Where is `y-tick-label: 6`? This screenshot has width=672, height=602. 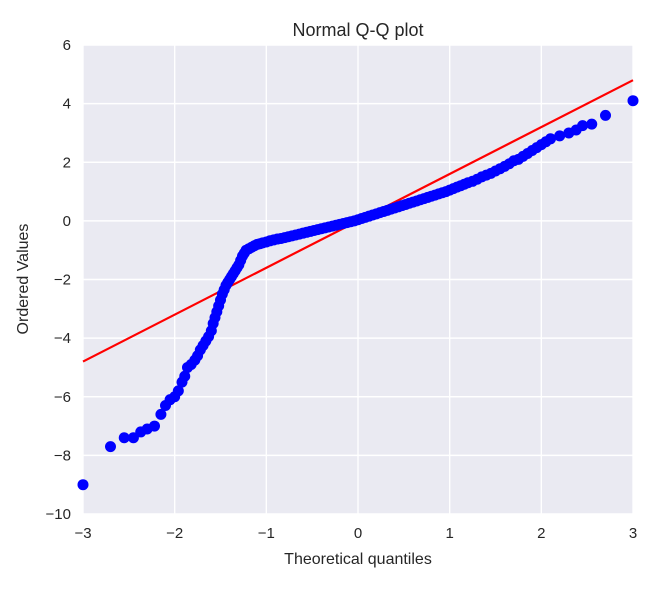
y-tick-label: 6 is located at coordinates (67, 45).